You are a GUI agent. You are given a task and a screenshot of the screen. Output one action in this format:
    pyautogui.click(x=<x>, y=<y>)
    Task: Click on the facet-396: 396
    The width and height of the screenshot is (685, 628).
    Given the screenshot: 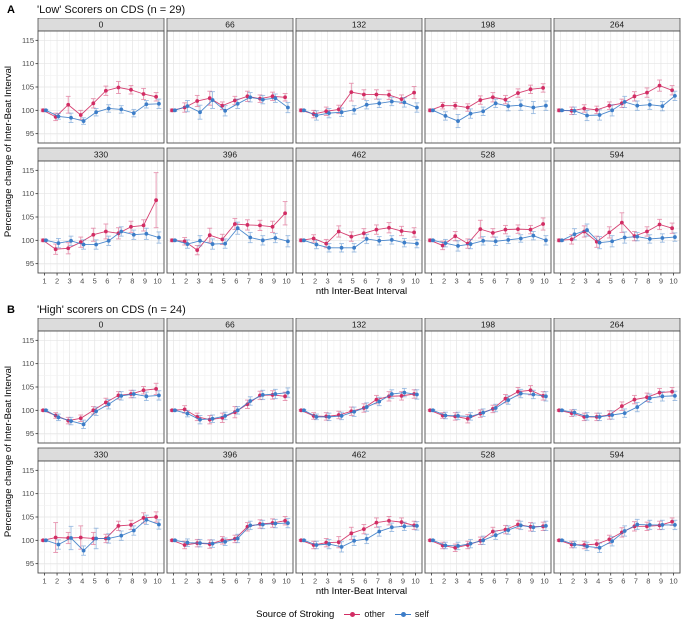 What is the action you would take?
    pyautogui.click(x=230, y=510)
    